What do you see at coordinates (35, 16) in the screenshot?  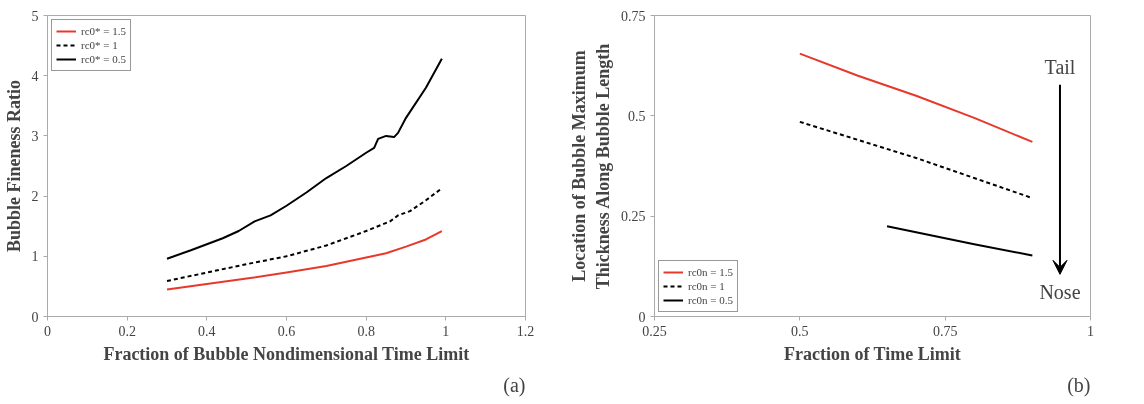 I see `y-tick-label: 5` at bounding box center [35, 16].